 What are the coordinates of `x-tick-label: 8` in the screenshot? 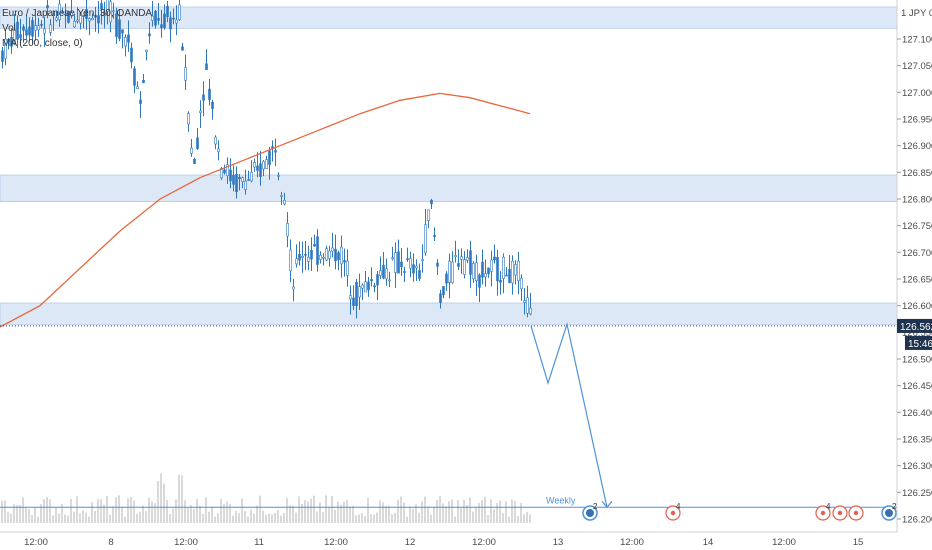 It's located at (110, 542).